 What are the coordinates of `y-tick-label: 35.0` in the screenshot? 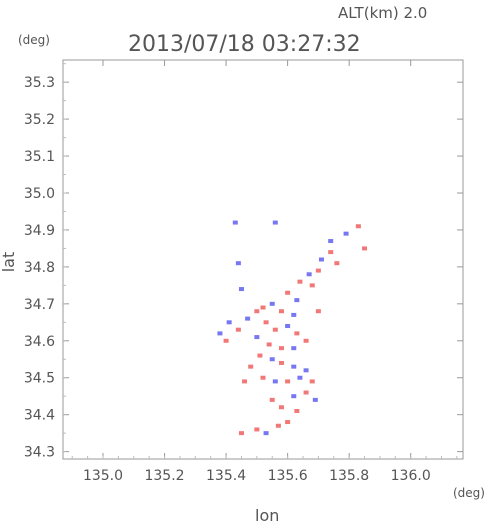 It's located at (39, 194).